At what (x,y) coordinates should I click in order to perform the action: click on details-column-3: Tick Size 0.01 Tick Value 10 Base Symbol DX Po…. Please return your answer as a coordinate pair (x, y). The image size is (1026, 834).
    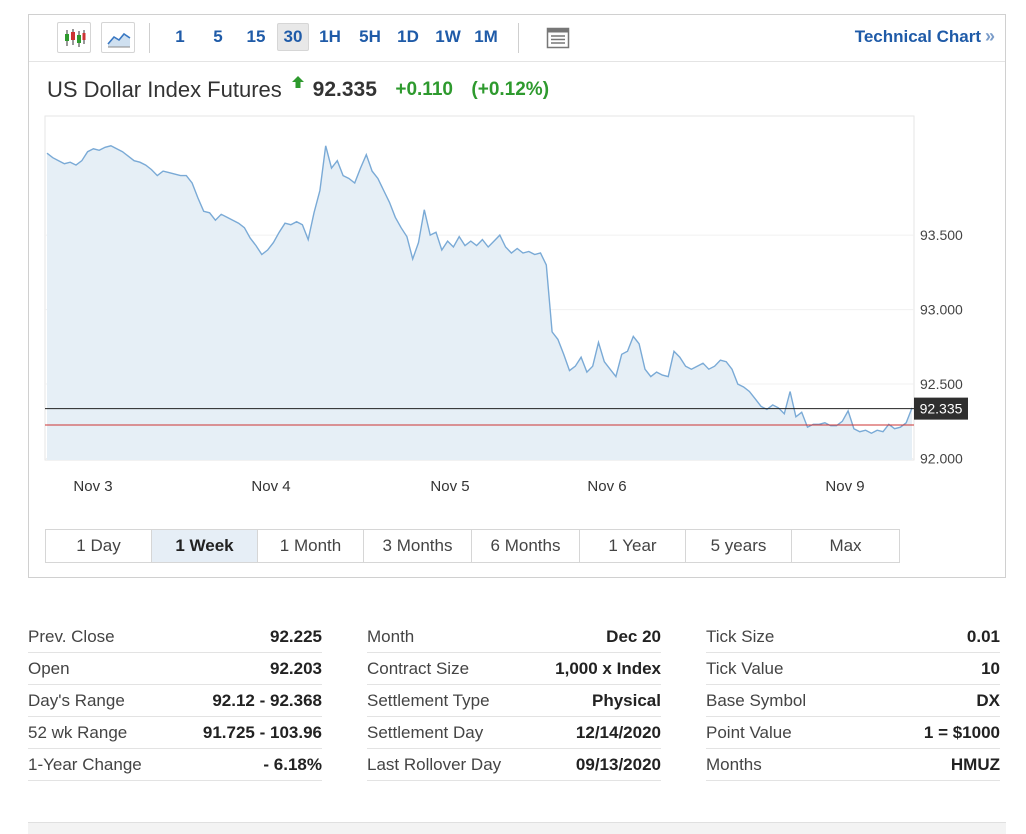
    Looking at the image, I should click on (853, 701).